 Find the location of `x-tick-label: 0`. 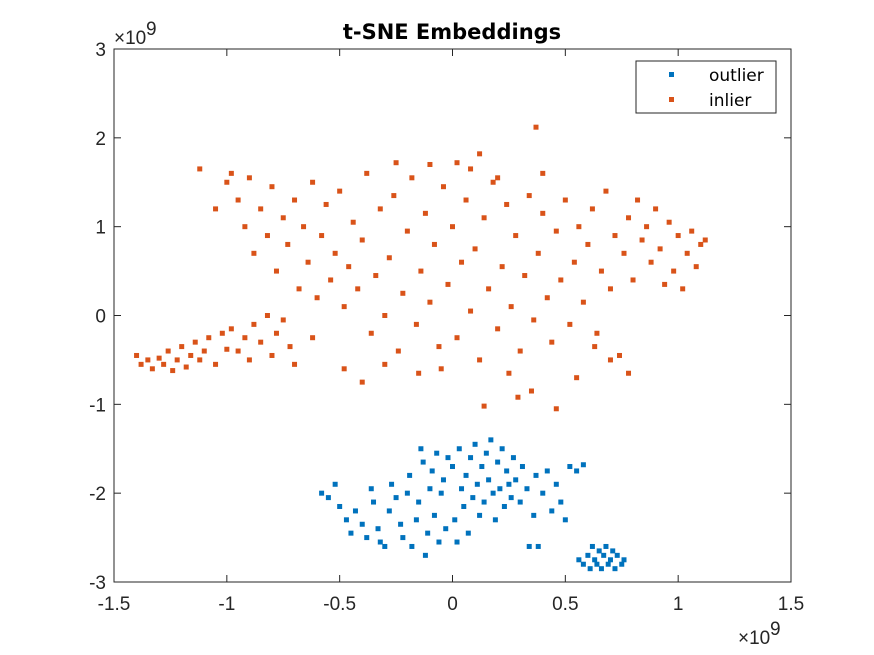

x-tick-label: 0 is located at coordinates (452, 604).